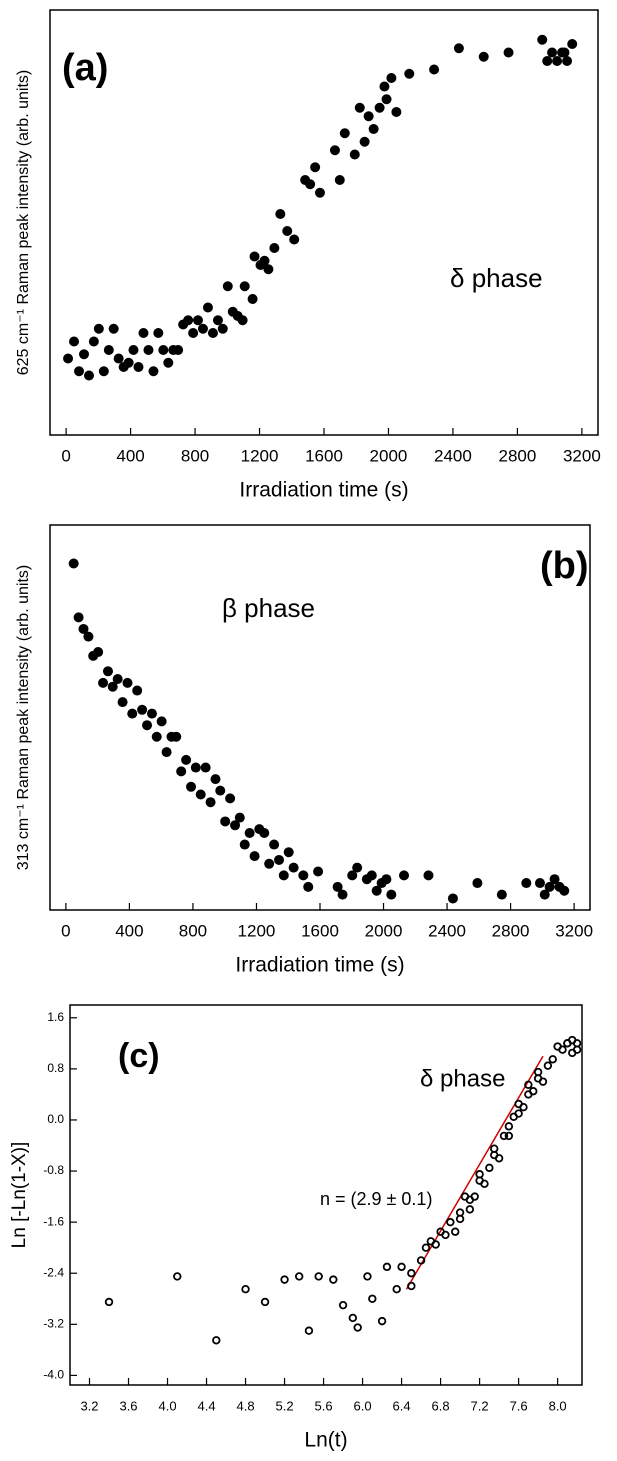  I want to click on x-tick-label: 2800, so click(517, 455).